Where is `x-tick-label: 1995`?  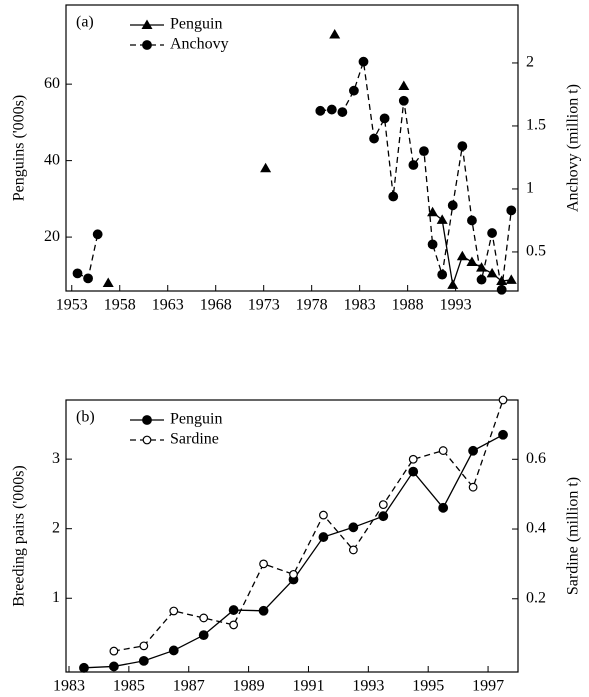
x-tick-label: 1995 is located at coordinates (428, 686).